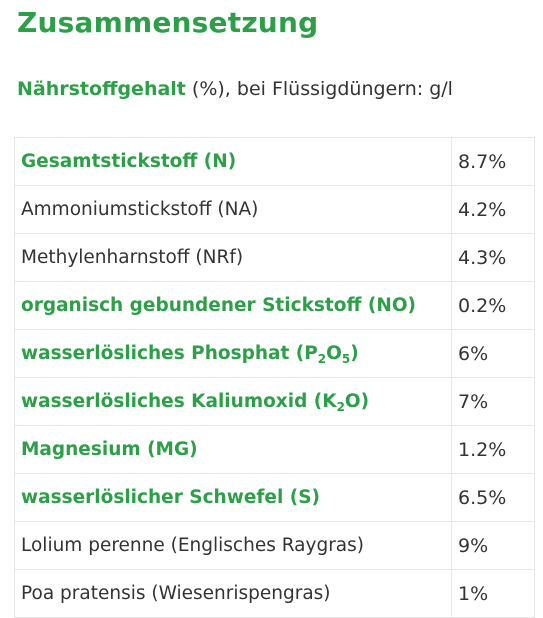 The height and width of the screenshot is (618, 543). What do you see at coordinates (233, 545) in the screenshot?
I see `row-label: Lolium perenne (Englisches Raygras)` at bounding box center [233, 545].